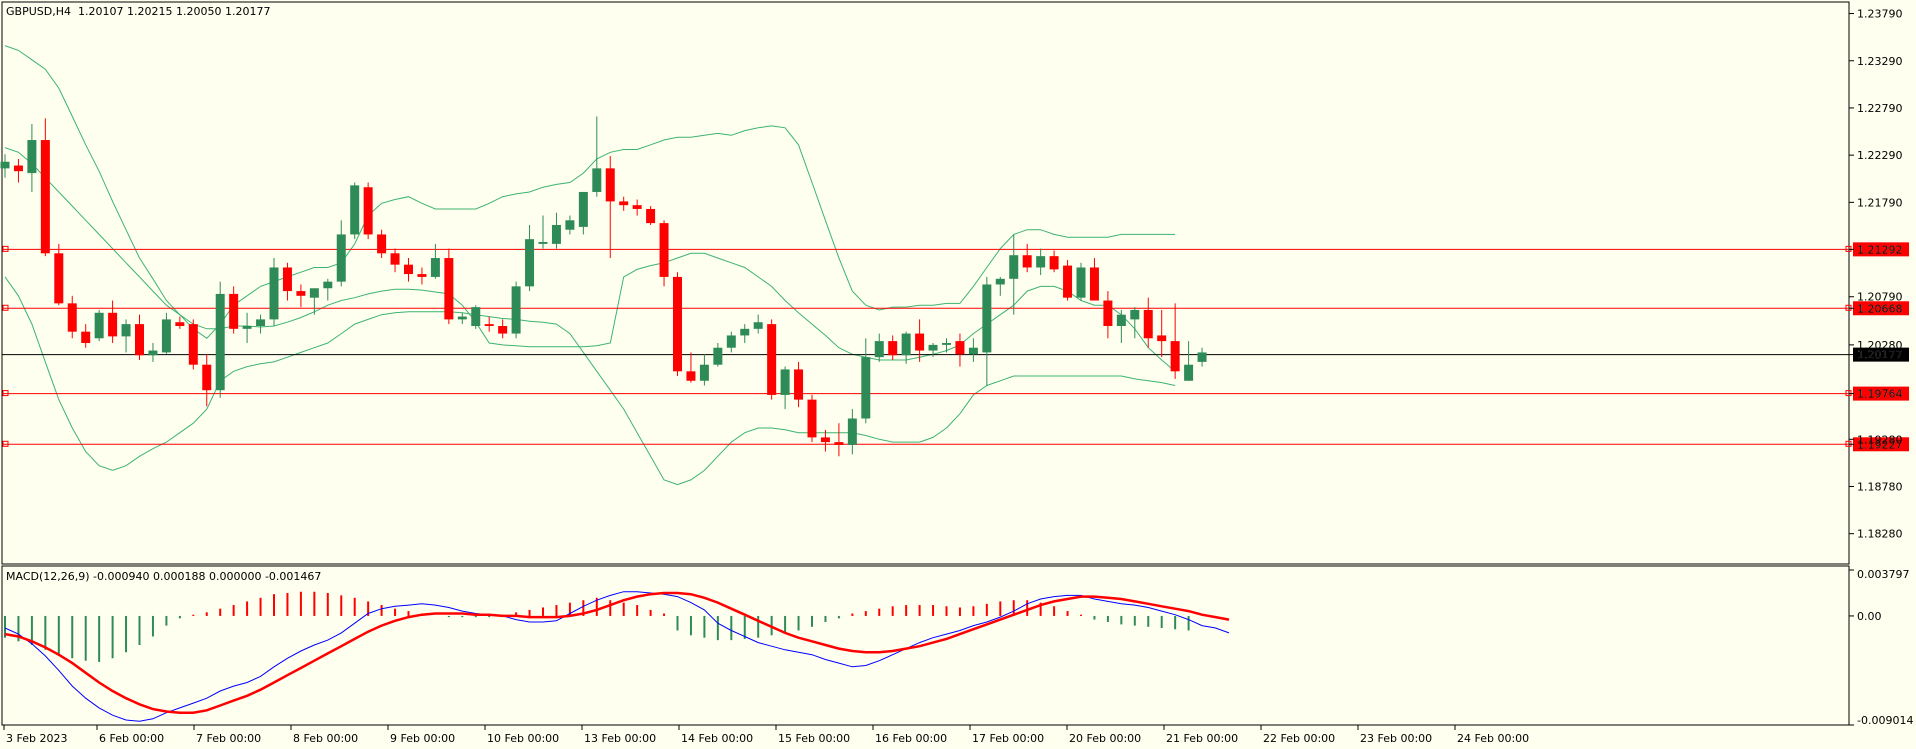  Describe the element at coordinates (717, 738) in the screenshot. I see `time-tick-label: 14 Feb 00:00` at that location.